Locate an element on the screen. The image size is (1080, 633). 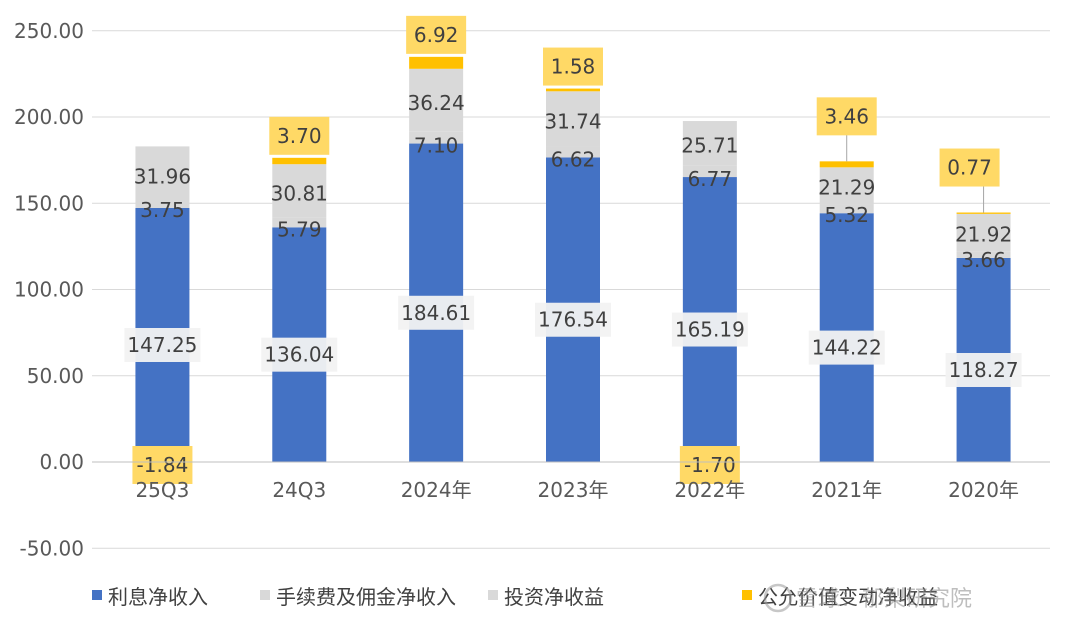
data-label: 3.66 is located at coordinates (983, 260).